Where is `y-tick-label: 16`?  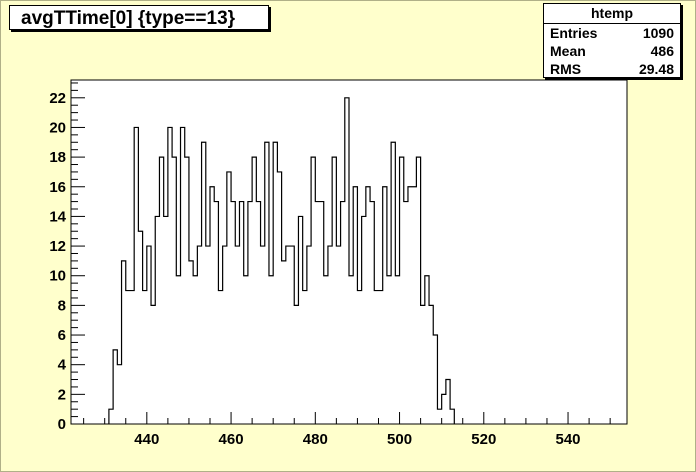
y-tick-label: 16 is located at coordinates (57, 187).